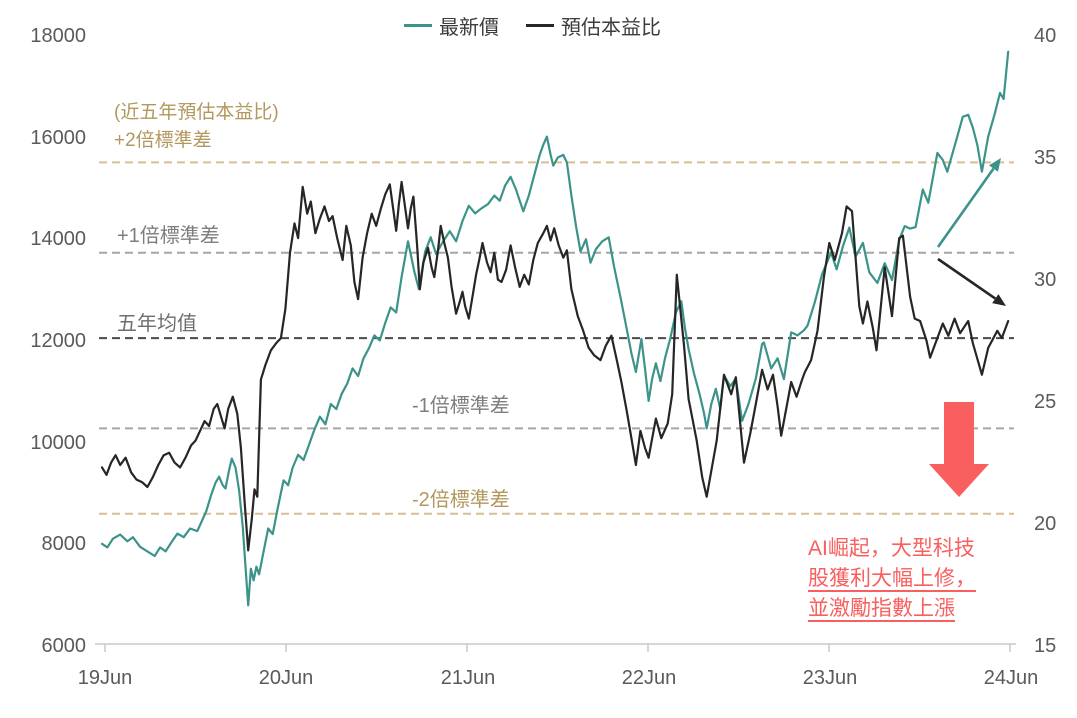 Image resolution: width=1077 pixels, height=718 pixels. What do you see at coordinates (1045, 402) in the screenshot?
I see `right-axis-tick: 25` at bounding box center [1045, 402].